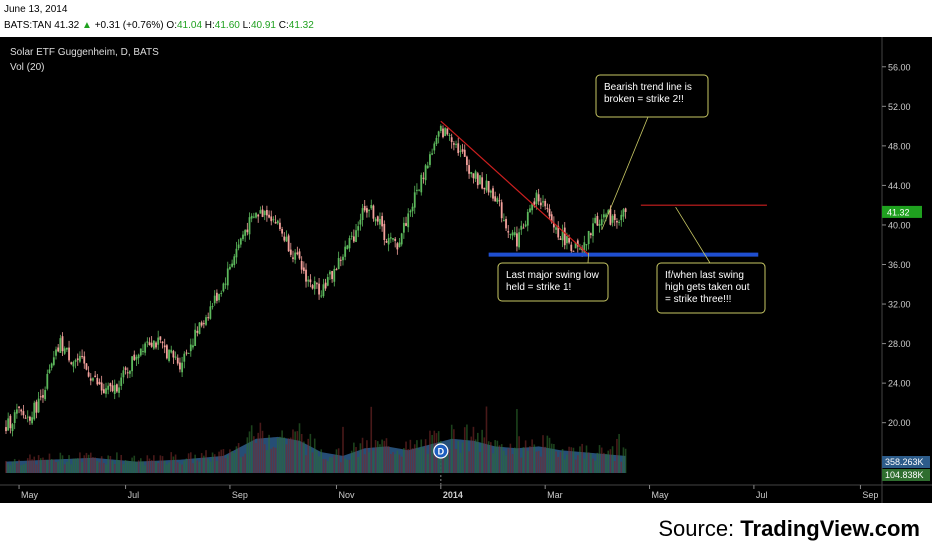 This screenshot has height=550, width=932. I want to click on x-tick-label: May, so click(661, 495).